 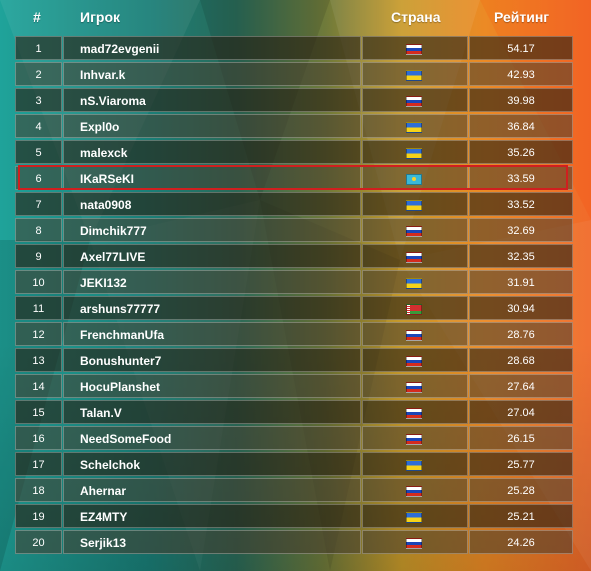 I want to click on kz-flag-icon, so click(x=414, y=179).